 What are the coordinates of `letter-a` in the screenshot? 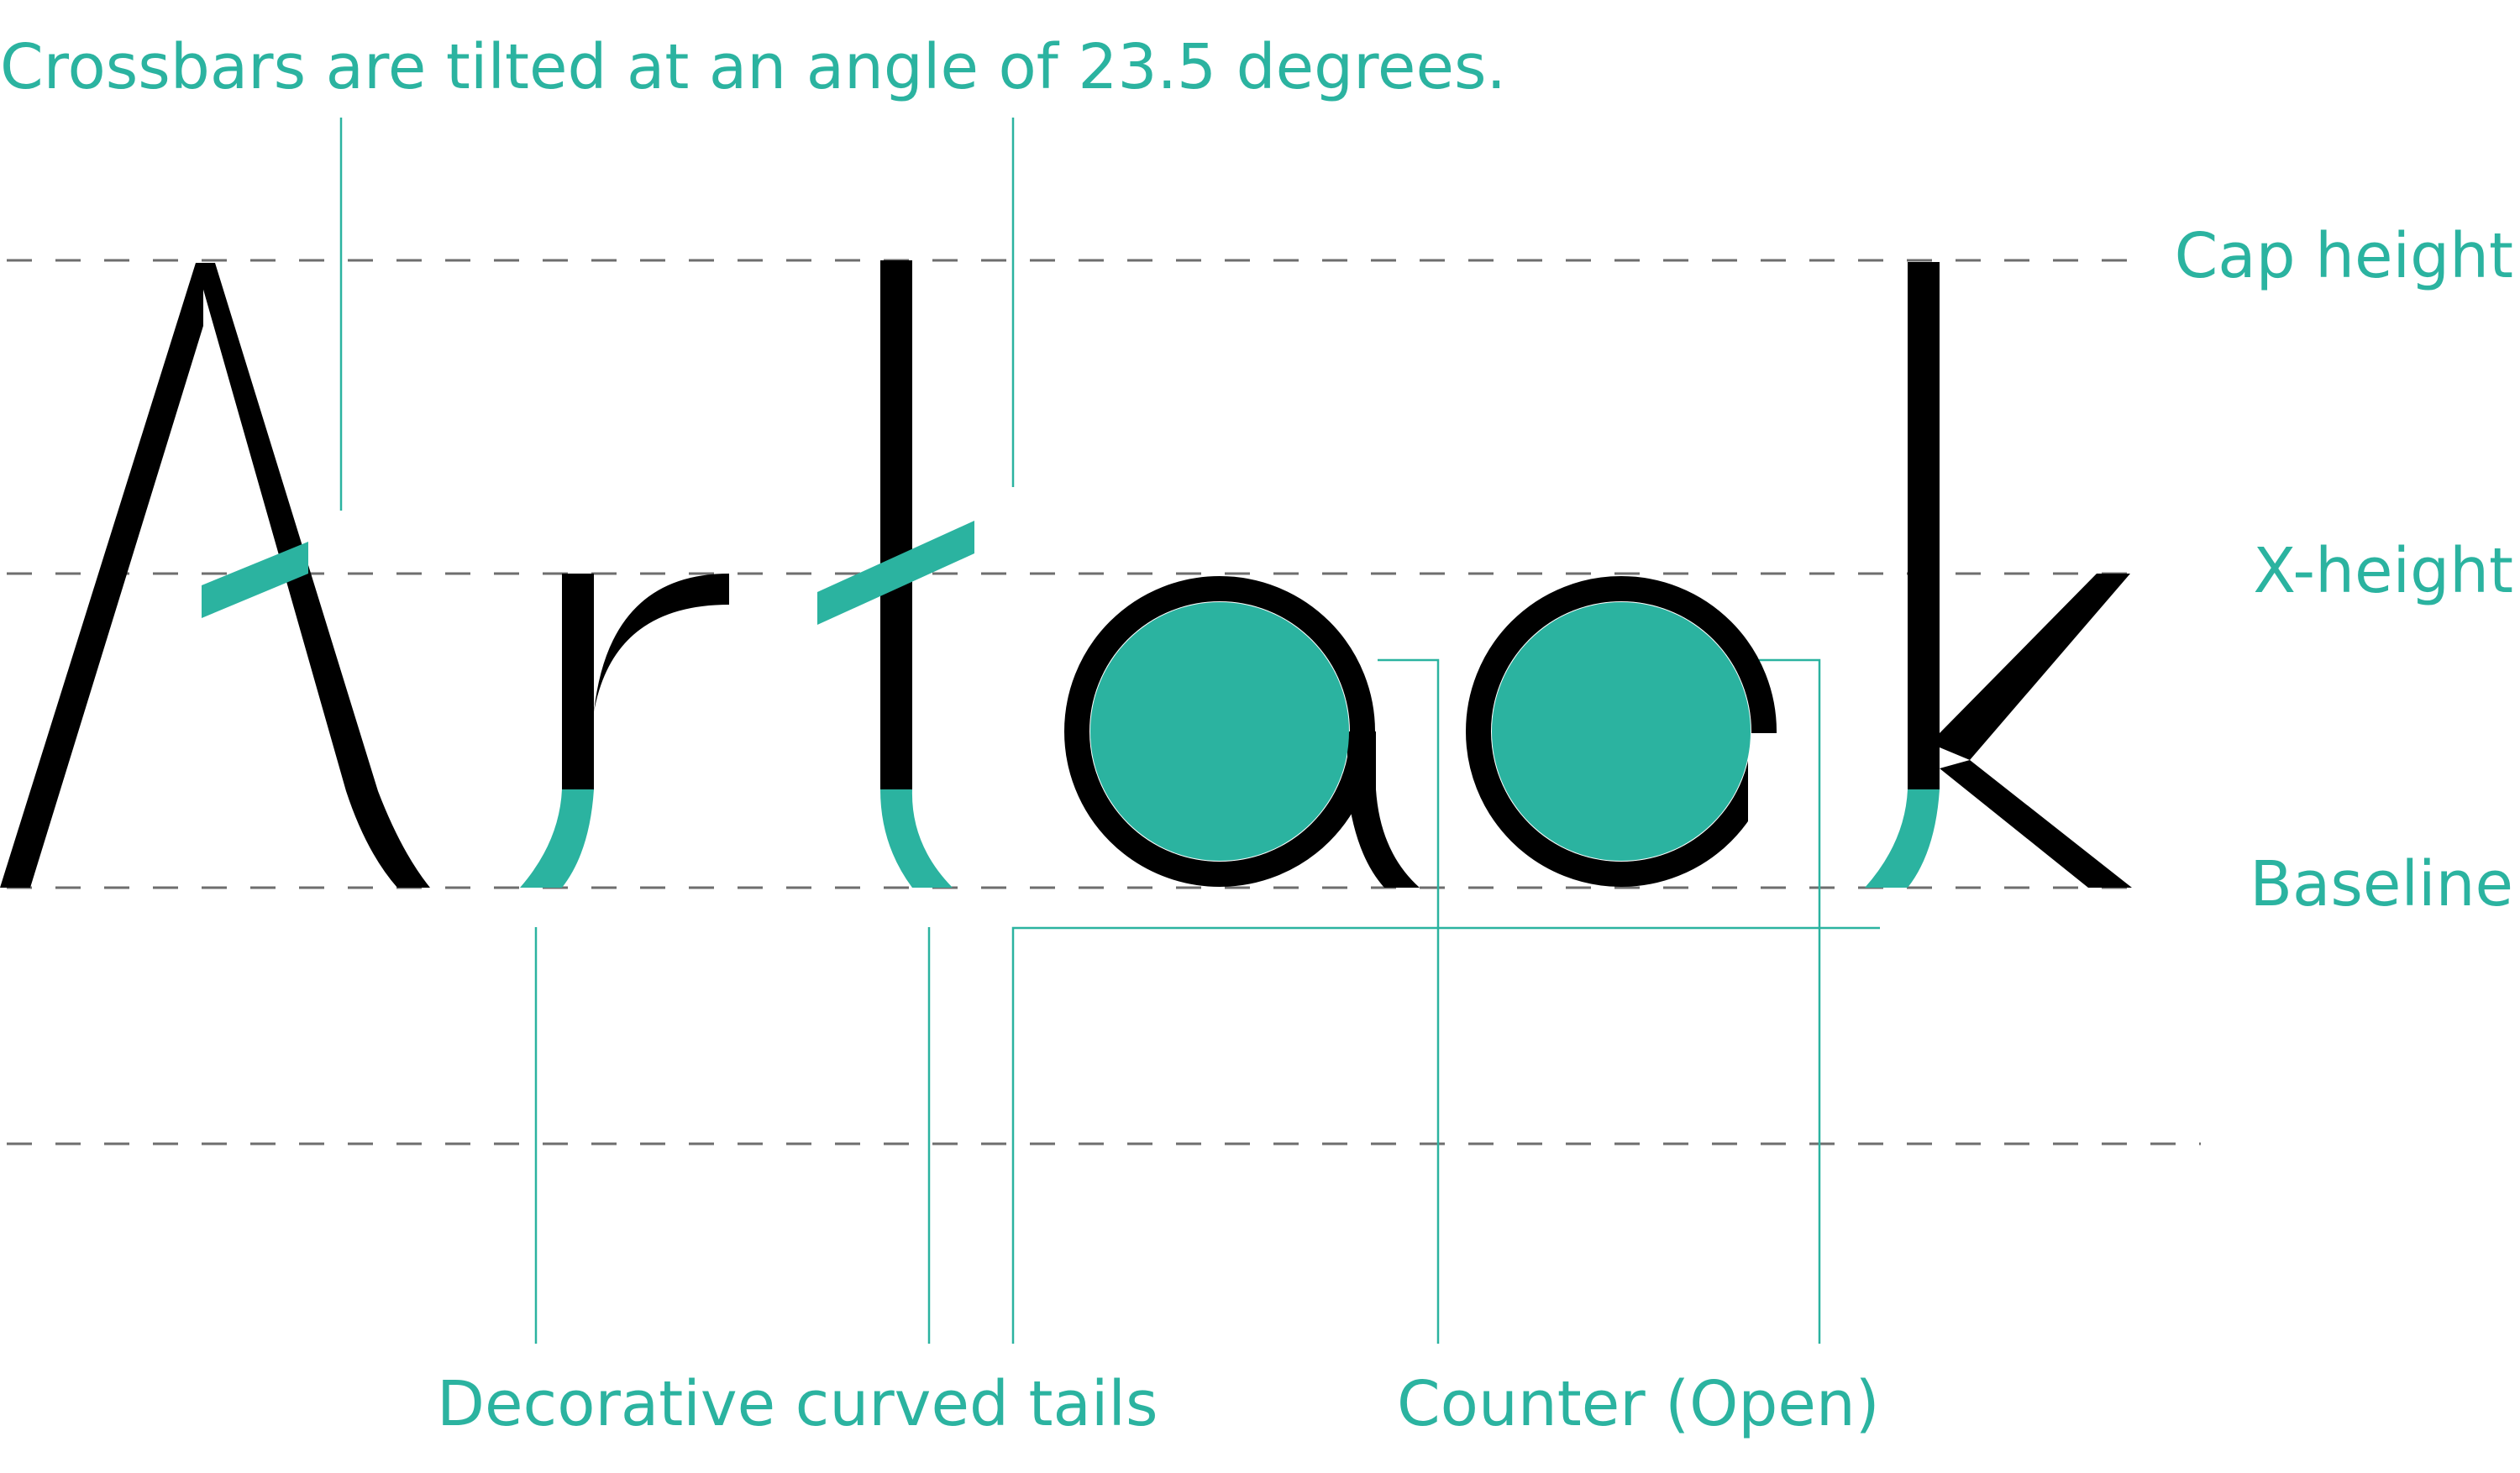 It's located at (1242, 732).